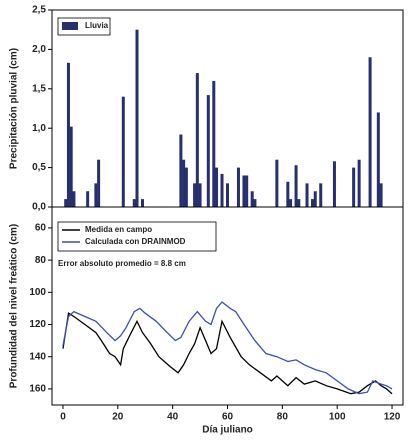 This screenshot has width=413, height=441. Describe the element at coordinates (173, 417) in the screenshot. I see `x-tick-label: 40` at that location.